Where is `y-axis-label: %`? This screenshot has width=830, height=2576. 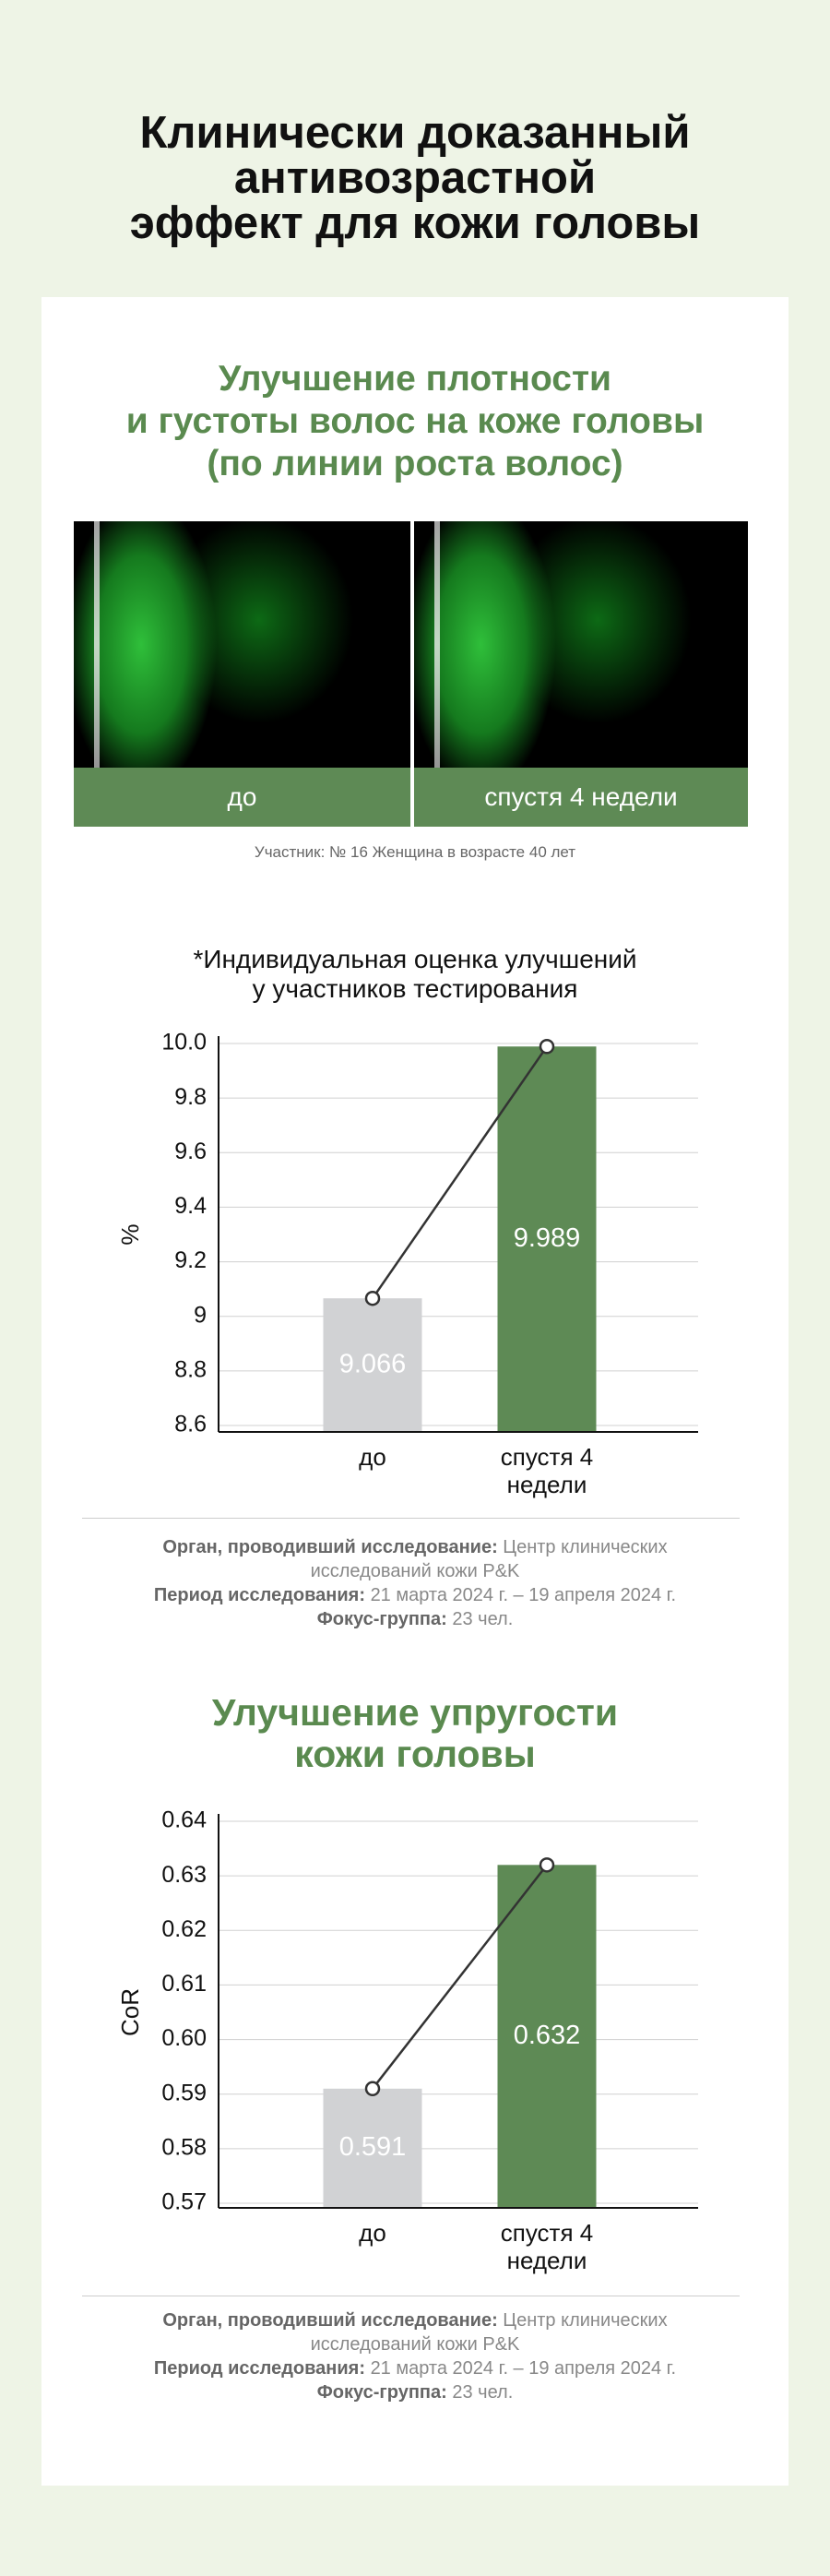
y-axis-label: % is located at coordinates (130, 1234).